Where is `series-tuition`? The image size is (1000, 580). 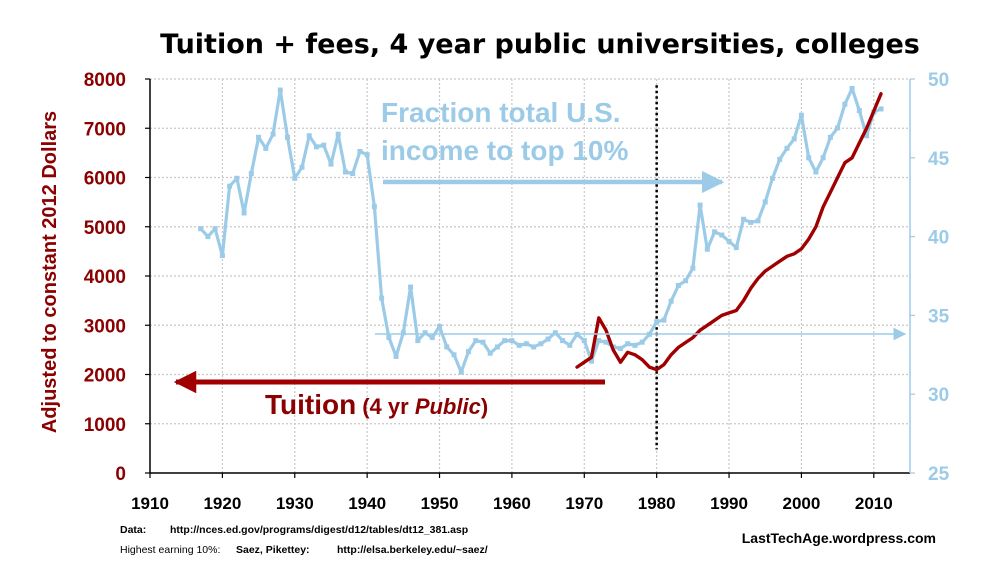
series-tuition is located at coordinates (729, 232).